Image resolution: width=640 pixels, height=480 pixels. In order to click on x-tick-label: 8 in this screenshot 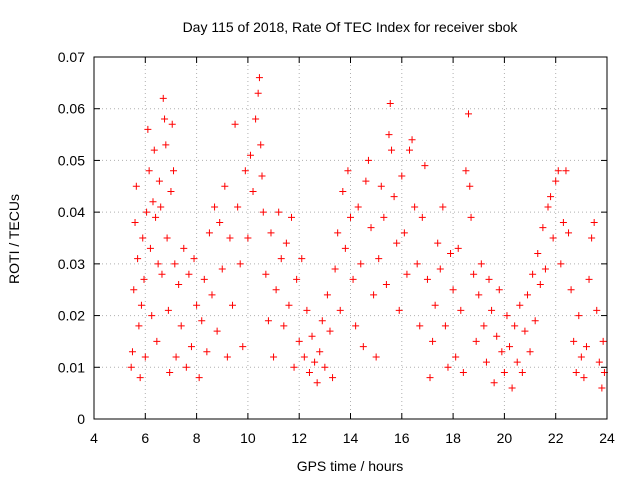, I will do `click(197, 438)`.